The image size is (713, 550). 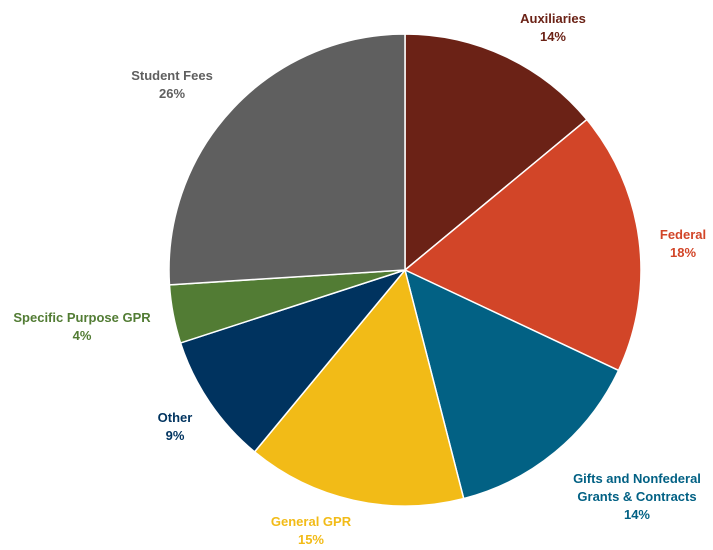 I want to click on slice-percent: 18%, so click(x=683, y=252).